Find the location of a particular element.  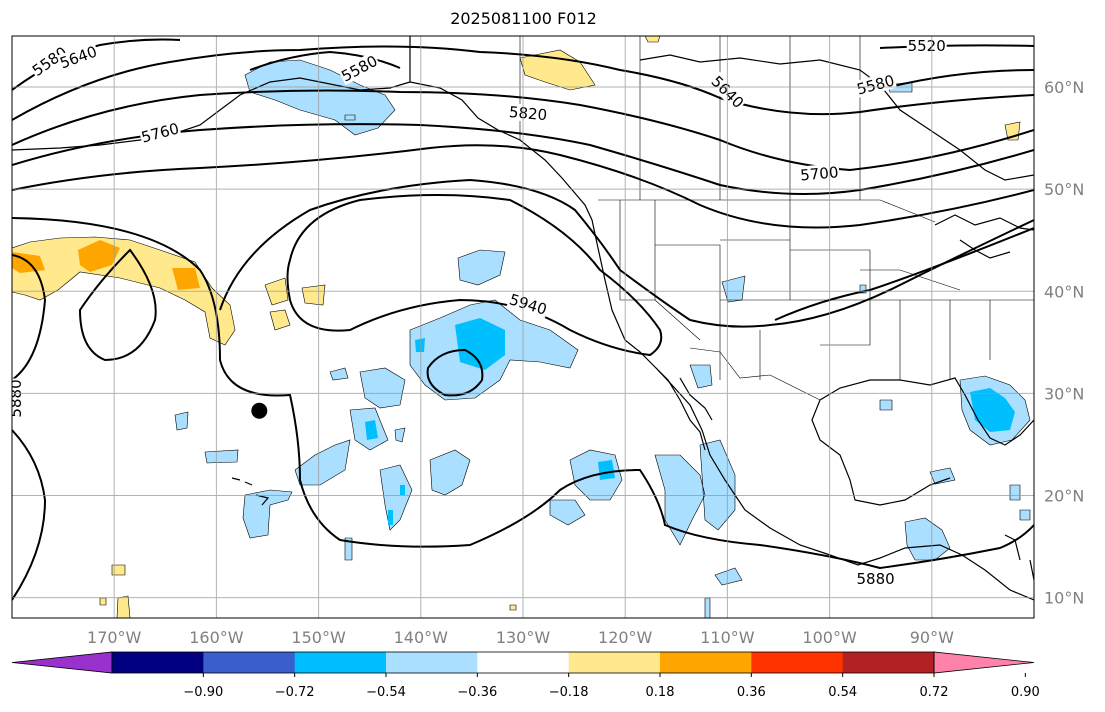

lon-tick-label: 160°W is located at coordinates (216, 637).